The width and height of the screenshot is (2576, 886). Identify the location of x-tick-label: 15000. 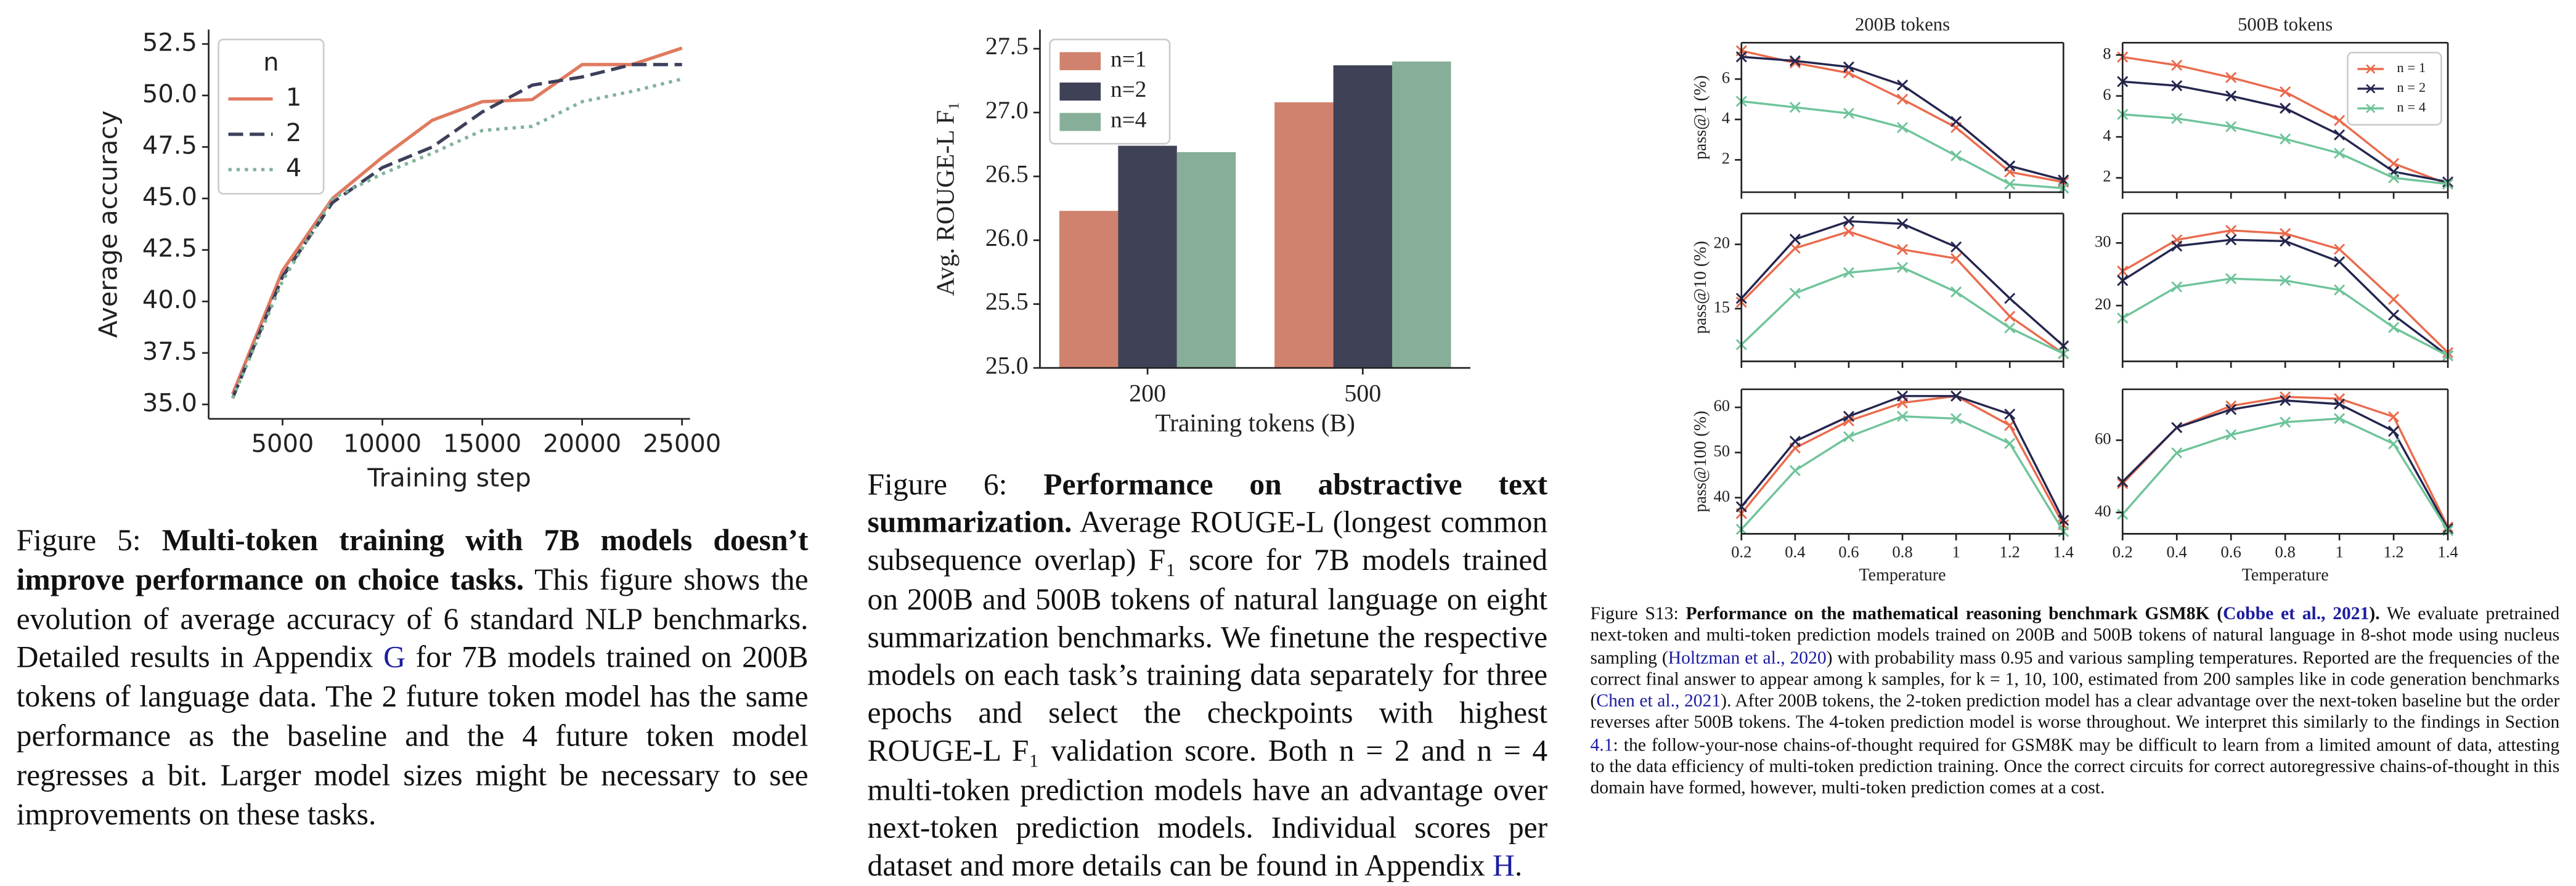
(482, 444).